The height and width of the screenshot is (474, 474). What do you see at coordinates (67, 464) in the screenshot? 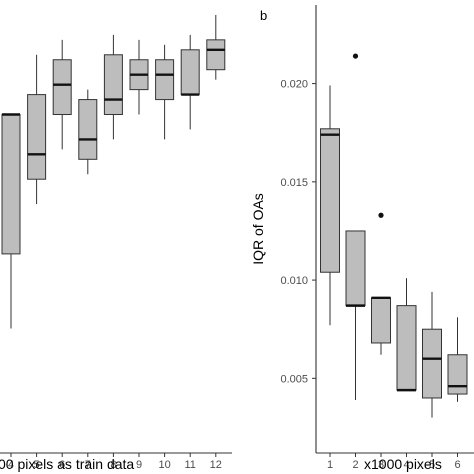
I see `left-x-axis-title: 00 pixels as train data` at bounding box center [67, 464].